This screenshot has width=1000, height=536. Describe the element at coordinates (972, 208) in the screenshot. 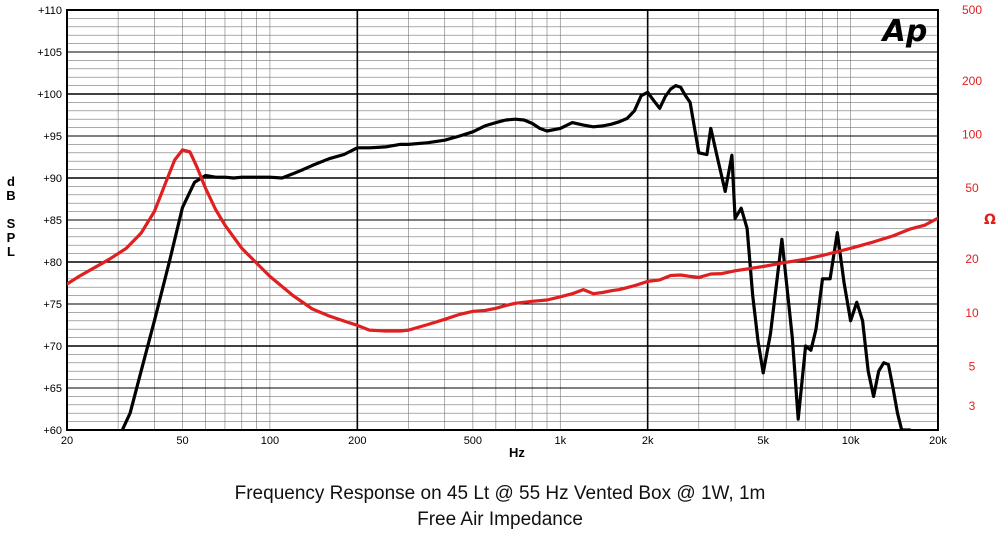

I see `y2-tick-labels: 3 5 10 20 50 100 200 500` at that location.